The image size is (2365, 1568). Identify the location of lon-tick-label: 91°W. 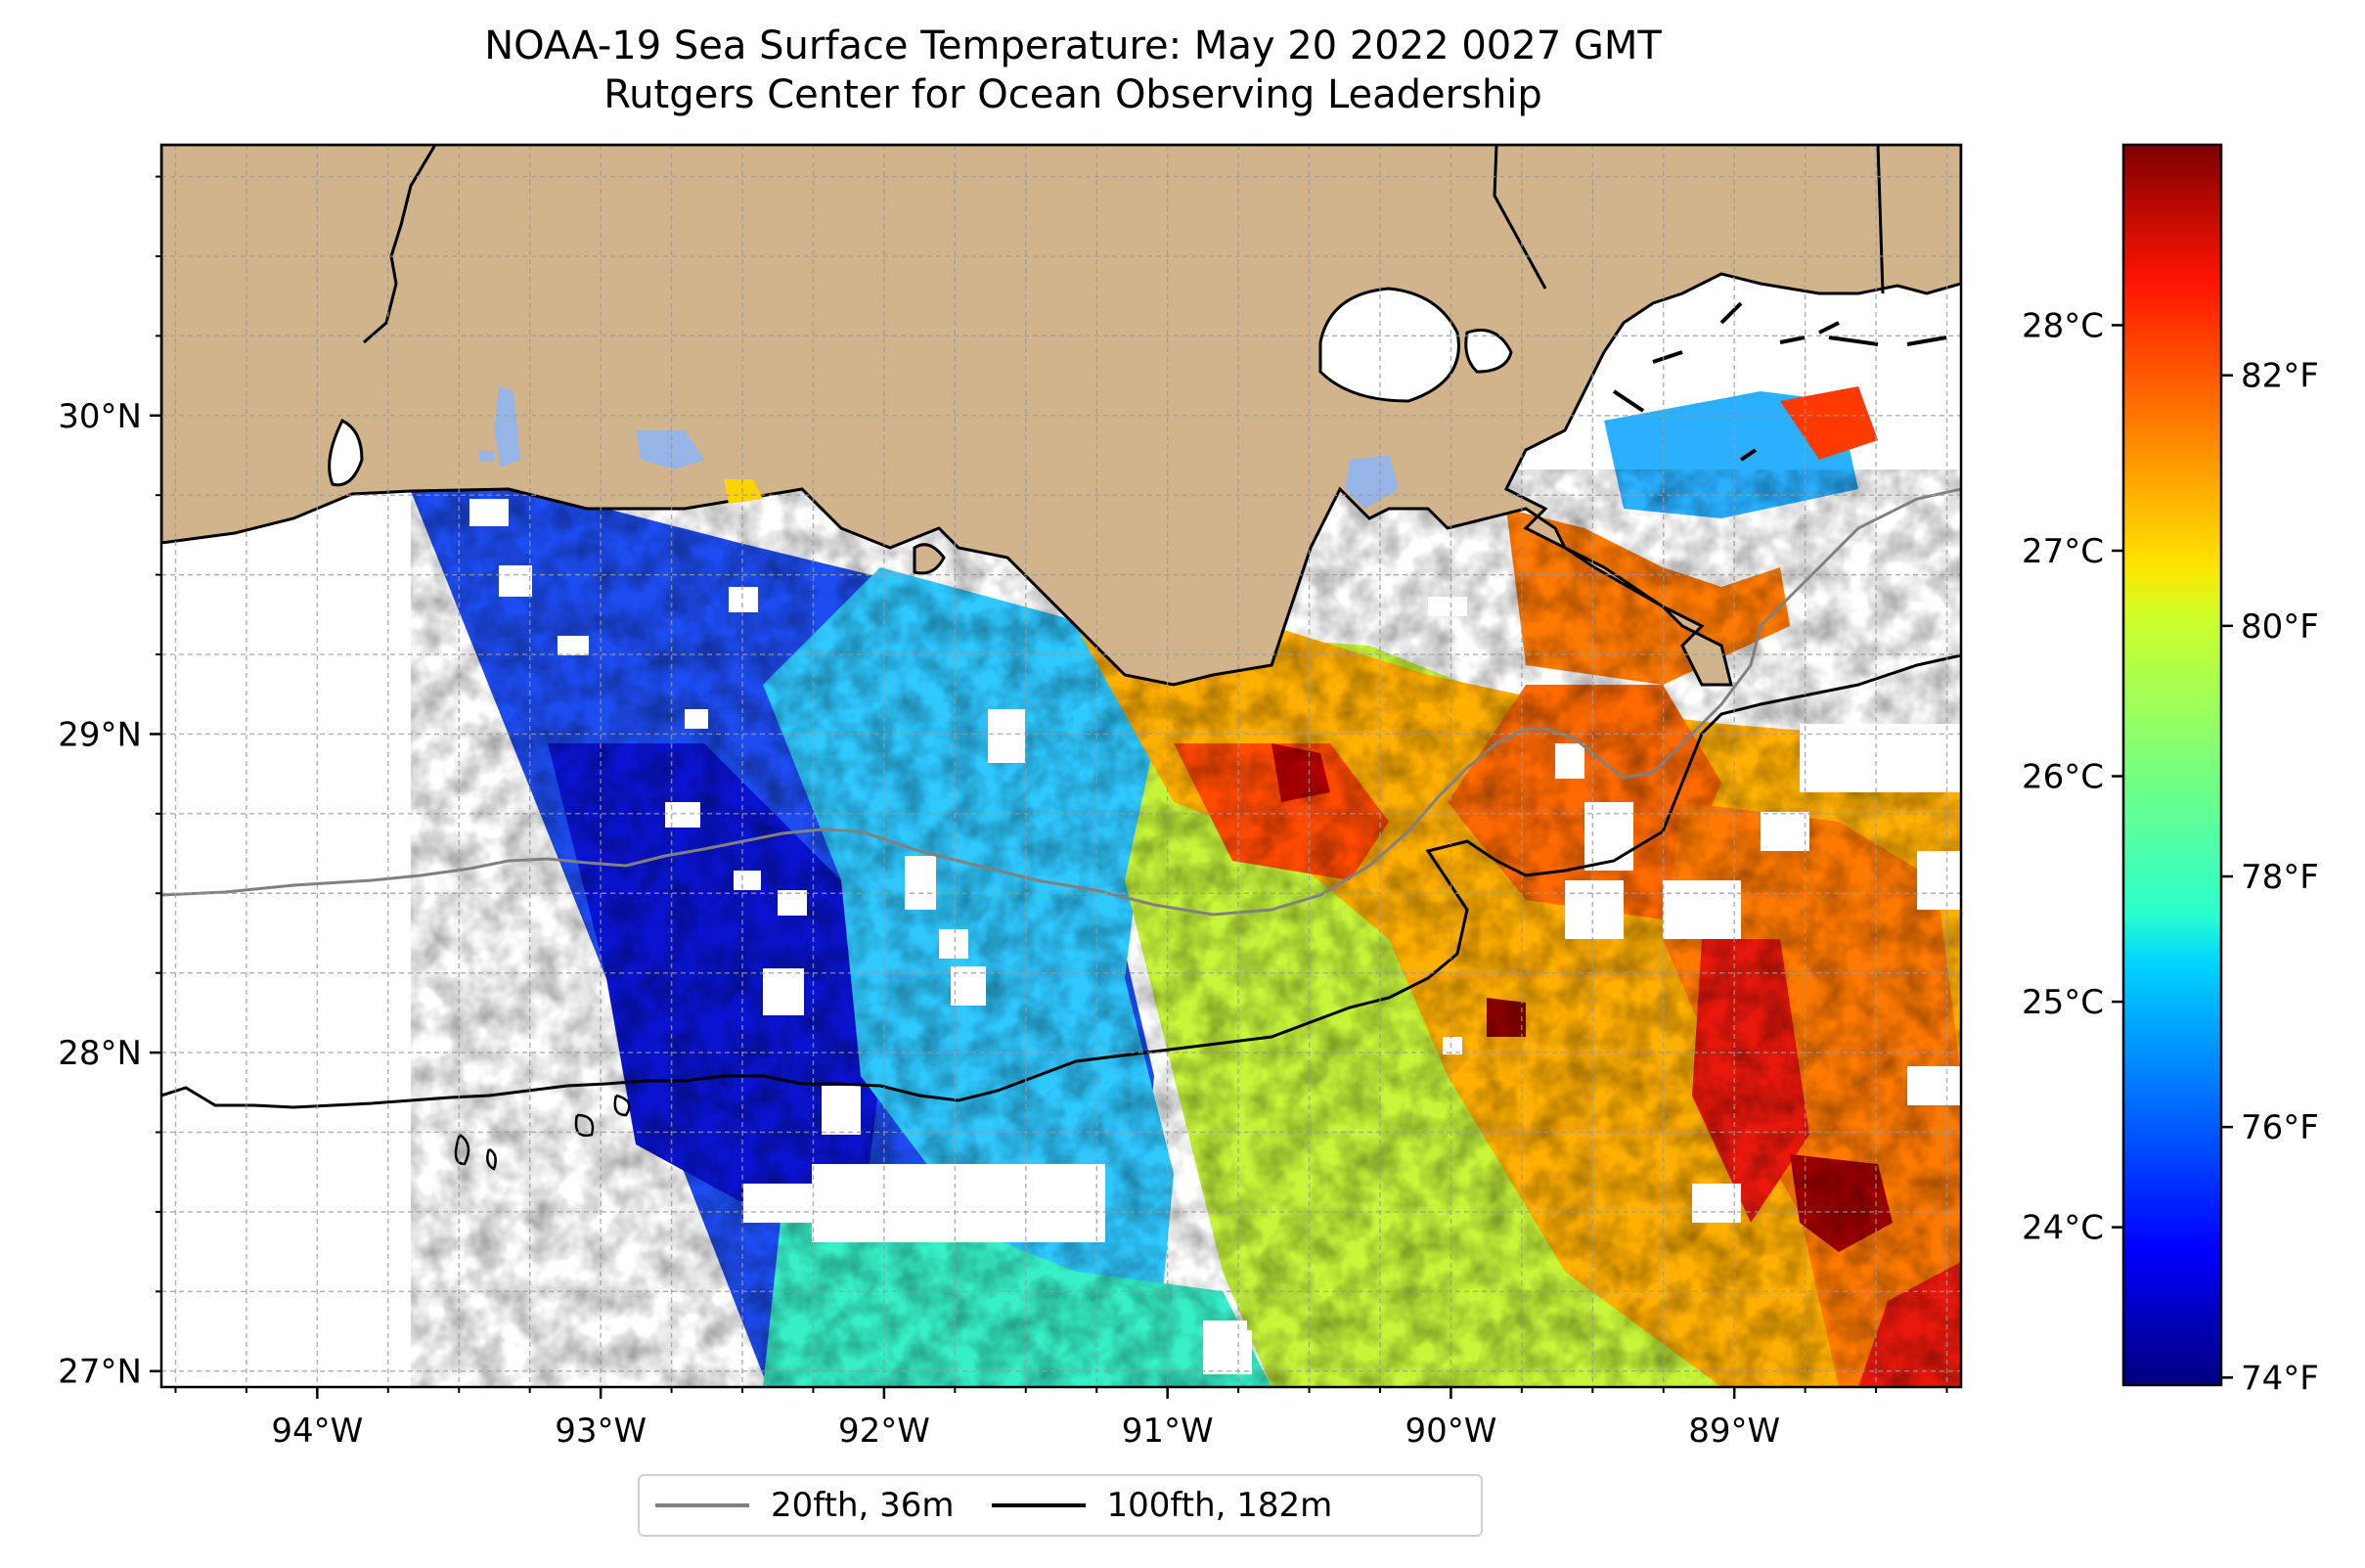
(1168, 1431).